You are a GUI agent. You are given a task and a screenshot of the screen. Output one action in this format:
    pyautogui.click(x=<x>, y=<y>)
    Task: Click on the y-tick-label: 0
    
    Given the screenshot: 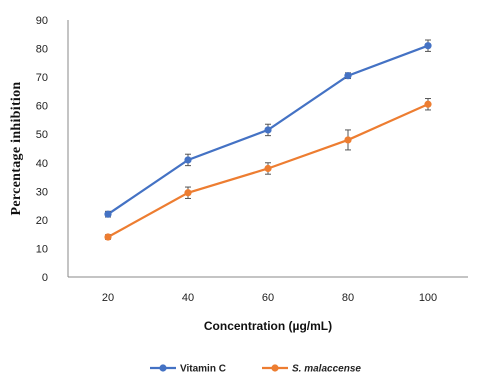 What is the action you would take?
    pyautogui.click(x=45, y=278)
    